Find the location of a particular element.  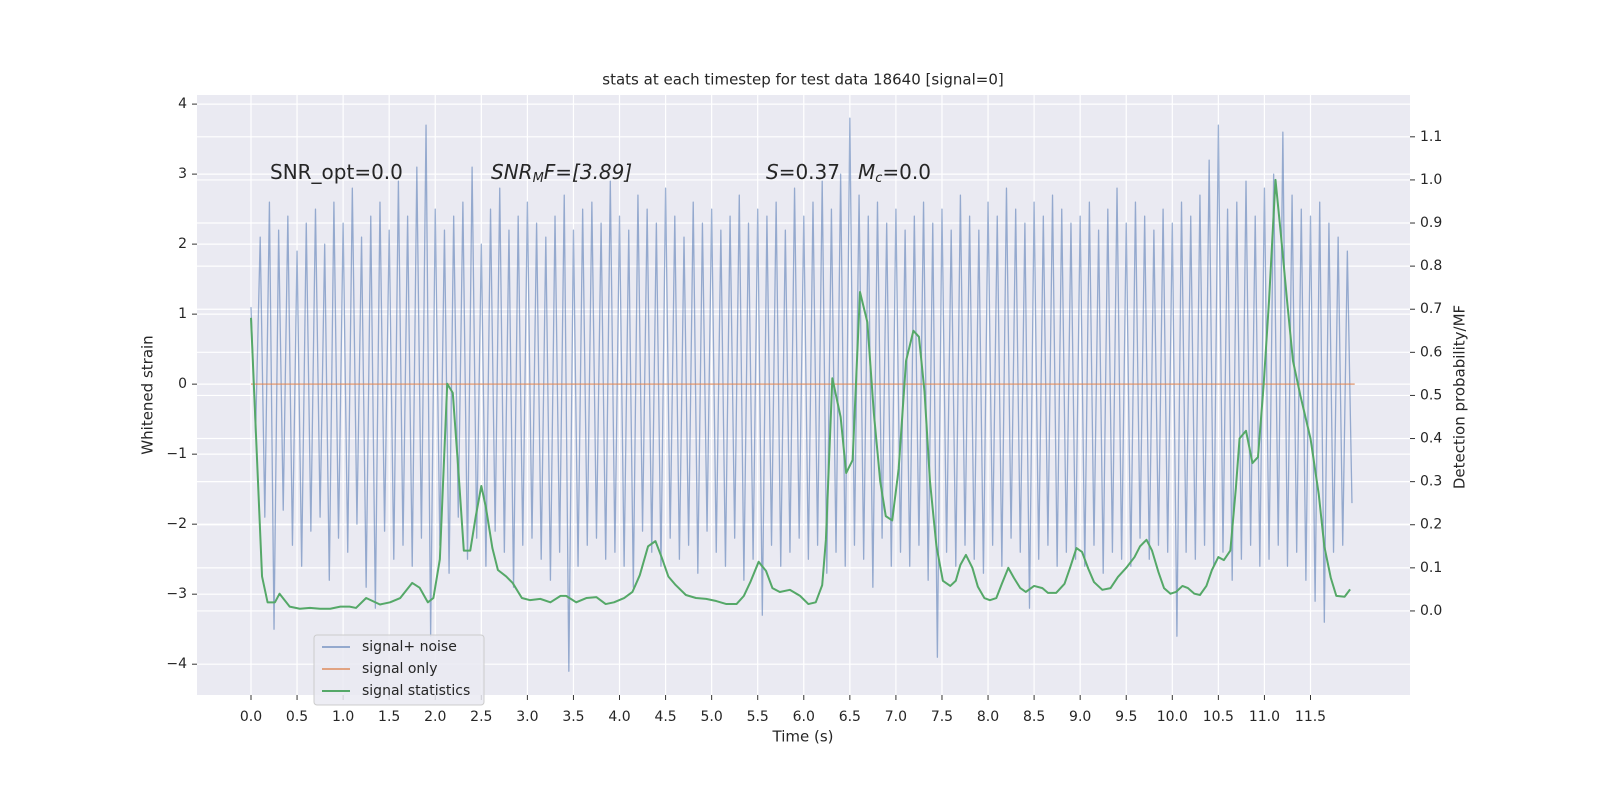

x-tick-label: 6.5 is located at coordinates (850, 717).